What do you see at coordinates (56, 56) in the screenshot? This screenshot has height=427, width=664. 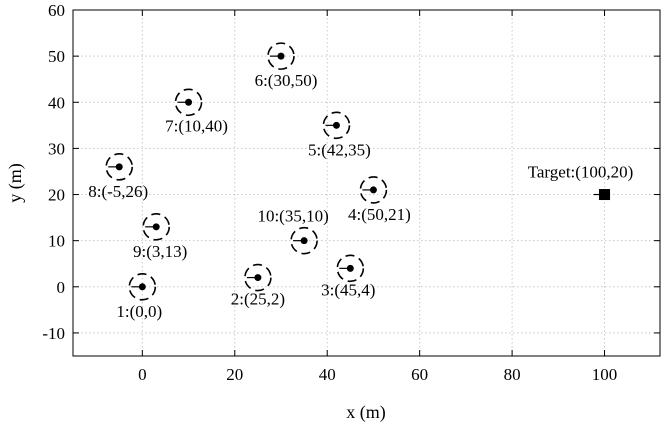 I see `y-tick-label: 50` at bounding box center [56, 56].